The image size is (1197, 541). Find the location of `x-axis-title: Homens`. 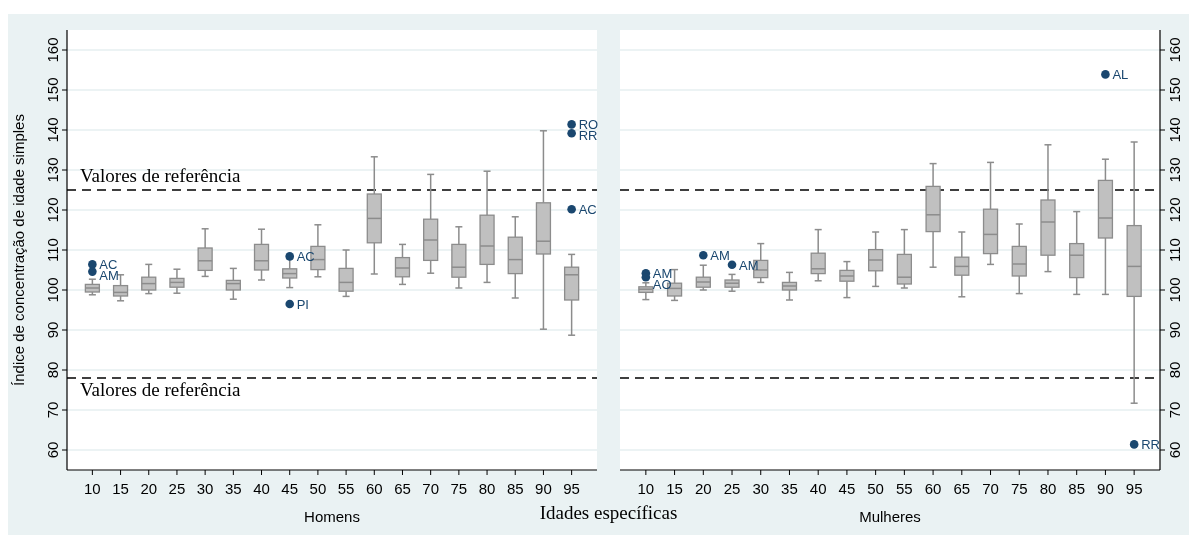

x-axis-title: Homens is located at coordinates (332, 516).